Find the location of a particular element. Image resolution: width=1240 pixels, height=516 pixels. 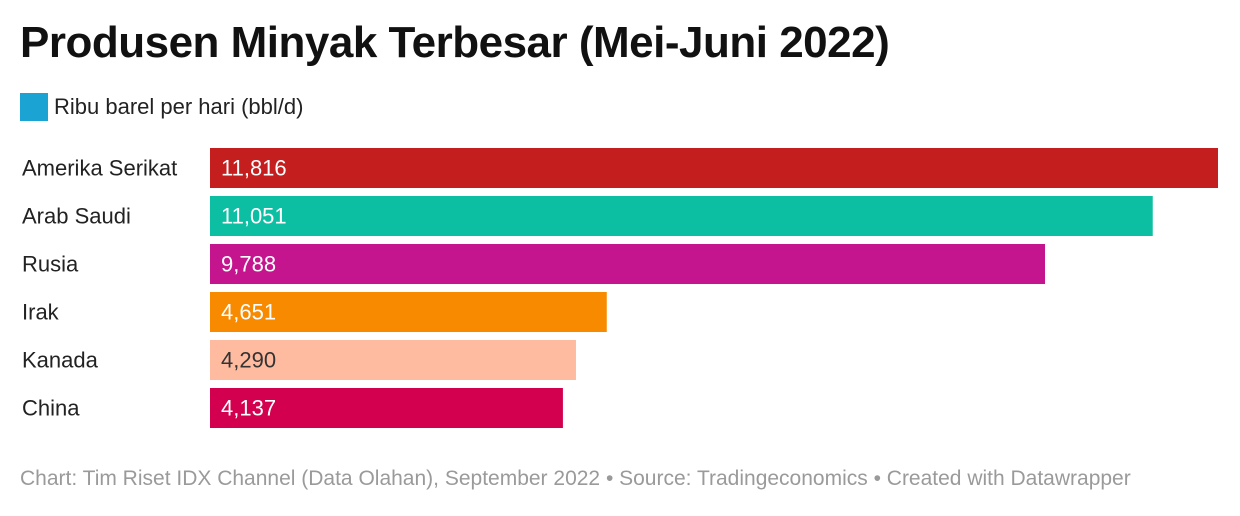

bar-value-label: 4,290 is located at coordinates (248, 360).